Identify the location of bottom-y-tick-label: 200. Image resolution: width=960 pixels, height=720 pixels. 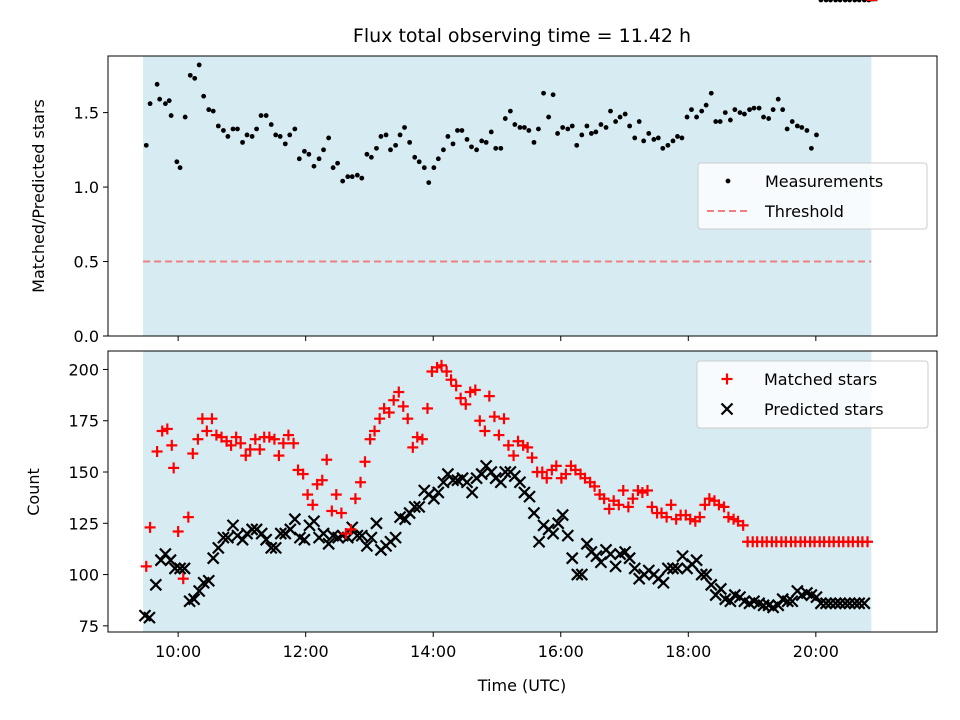
(83, 369).